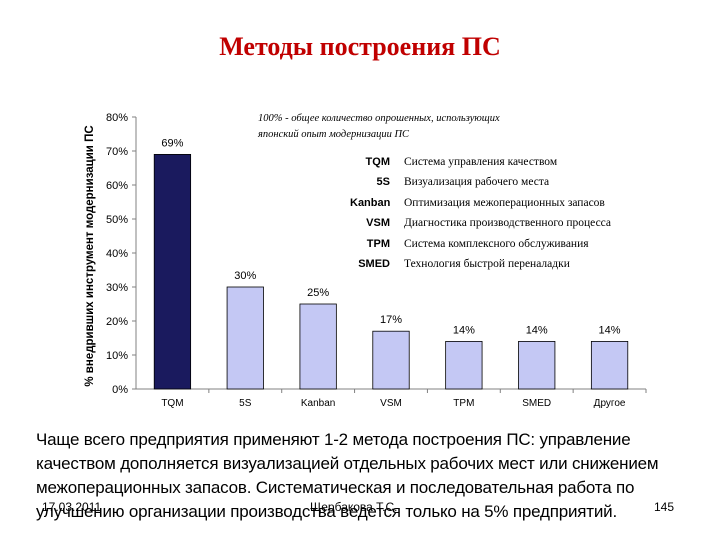  Describe the element at coordinates (117, 356) in the screenshot. I see `y-tick-label: 10%` at that location.